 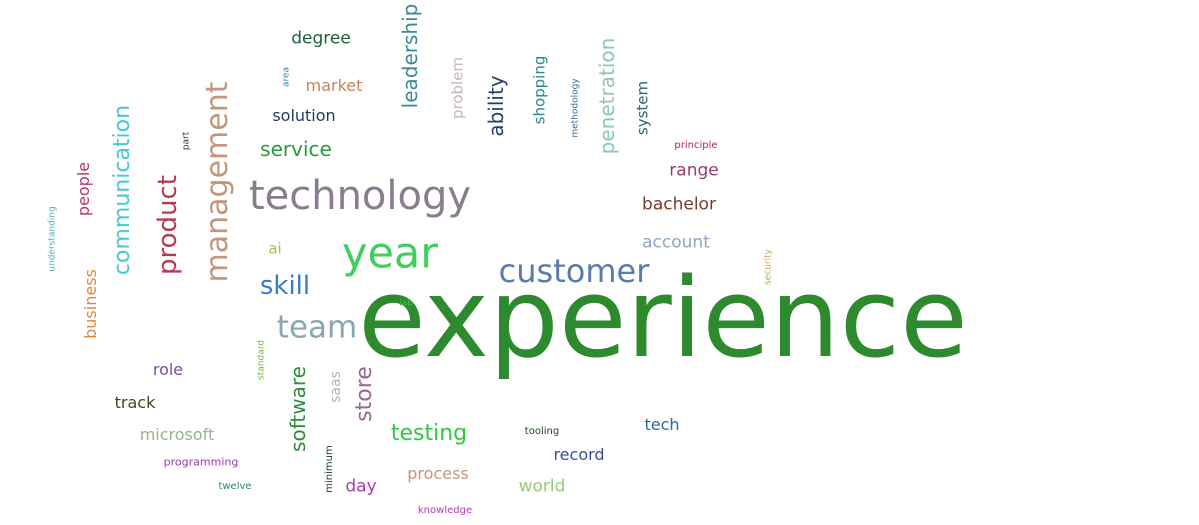 I want to click on word-communication: communication, so click(x=122, y=190).